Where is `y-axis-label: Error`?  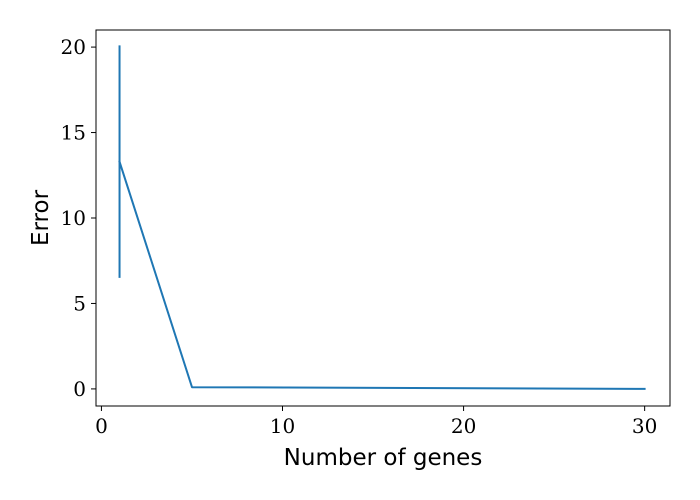 y-axis-label: Error is located at coordinates (41, 217).